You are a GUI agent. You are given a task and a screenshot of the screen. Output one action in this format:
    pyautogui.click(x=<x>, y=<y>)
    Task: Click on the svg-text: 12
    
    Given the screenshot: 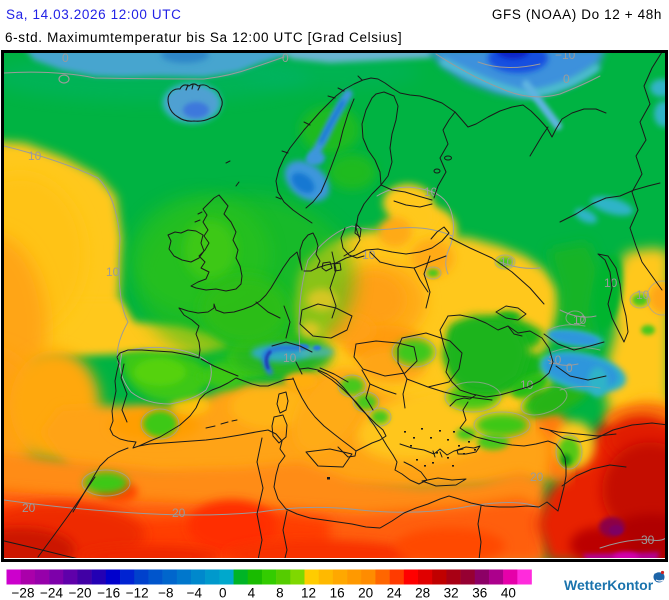 What is the action you would take?
    pyautogui.click(x=308, y=593)
    